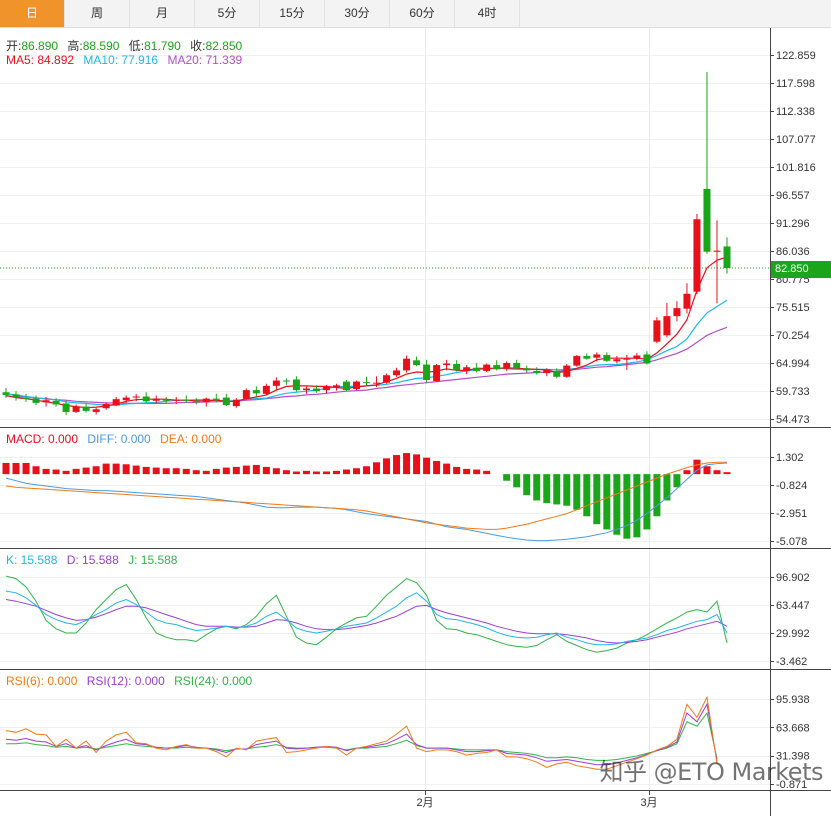  What do you see at coordinates (791, 662) in the screenshot?
I see `y-tick-label: -3.462` at bounding box center [791, 662].